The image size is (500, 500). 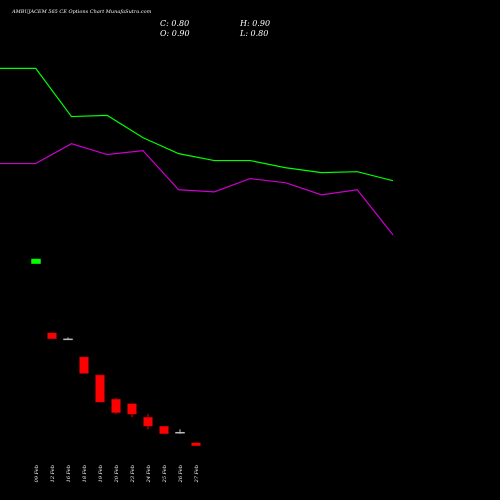 What do you see at coordinates (53, 473) in the screenshot?
I see `x-tick-label: 12 Feb` at bounding box center [53, 473].